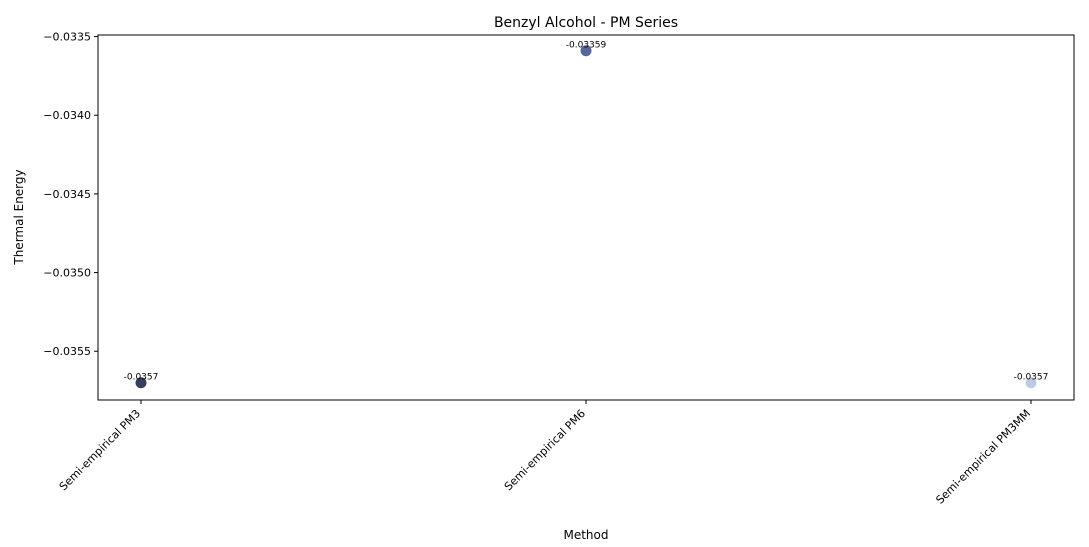  I want to click on y-tick-label: −0.0350, so click(67, 273).